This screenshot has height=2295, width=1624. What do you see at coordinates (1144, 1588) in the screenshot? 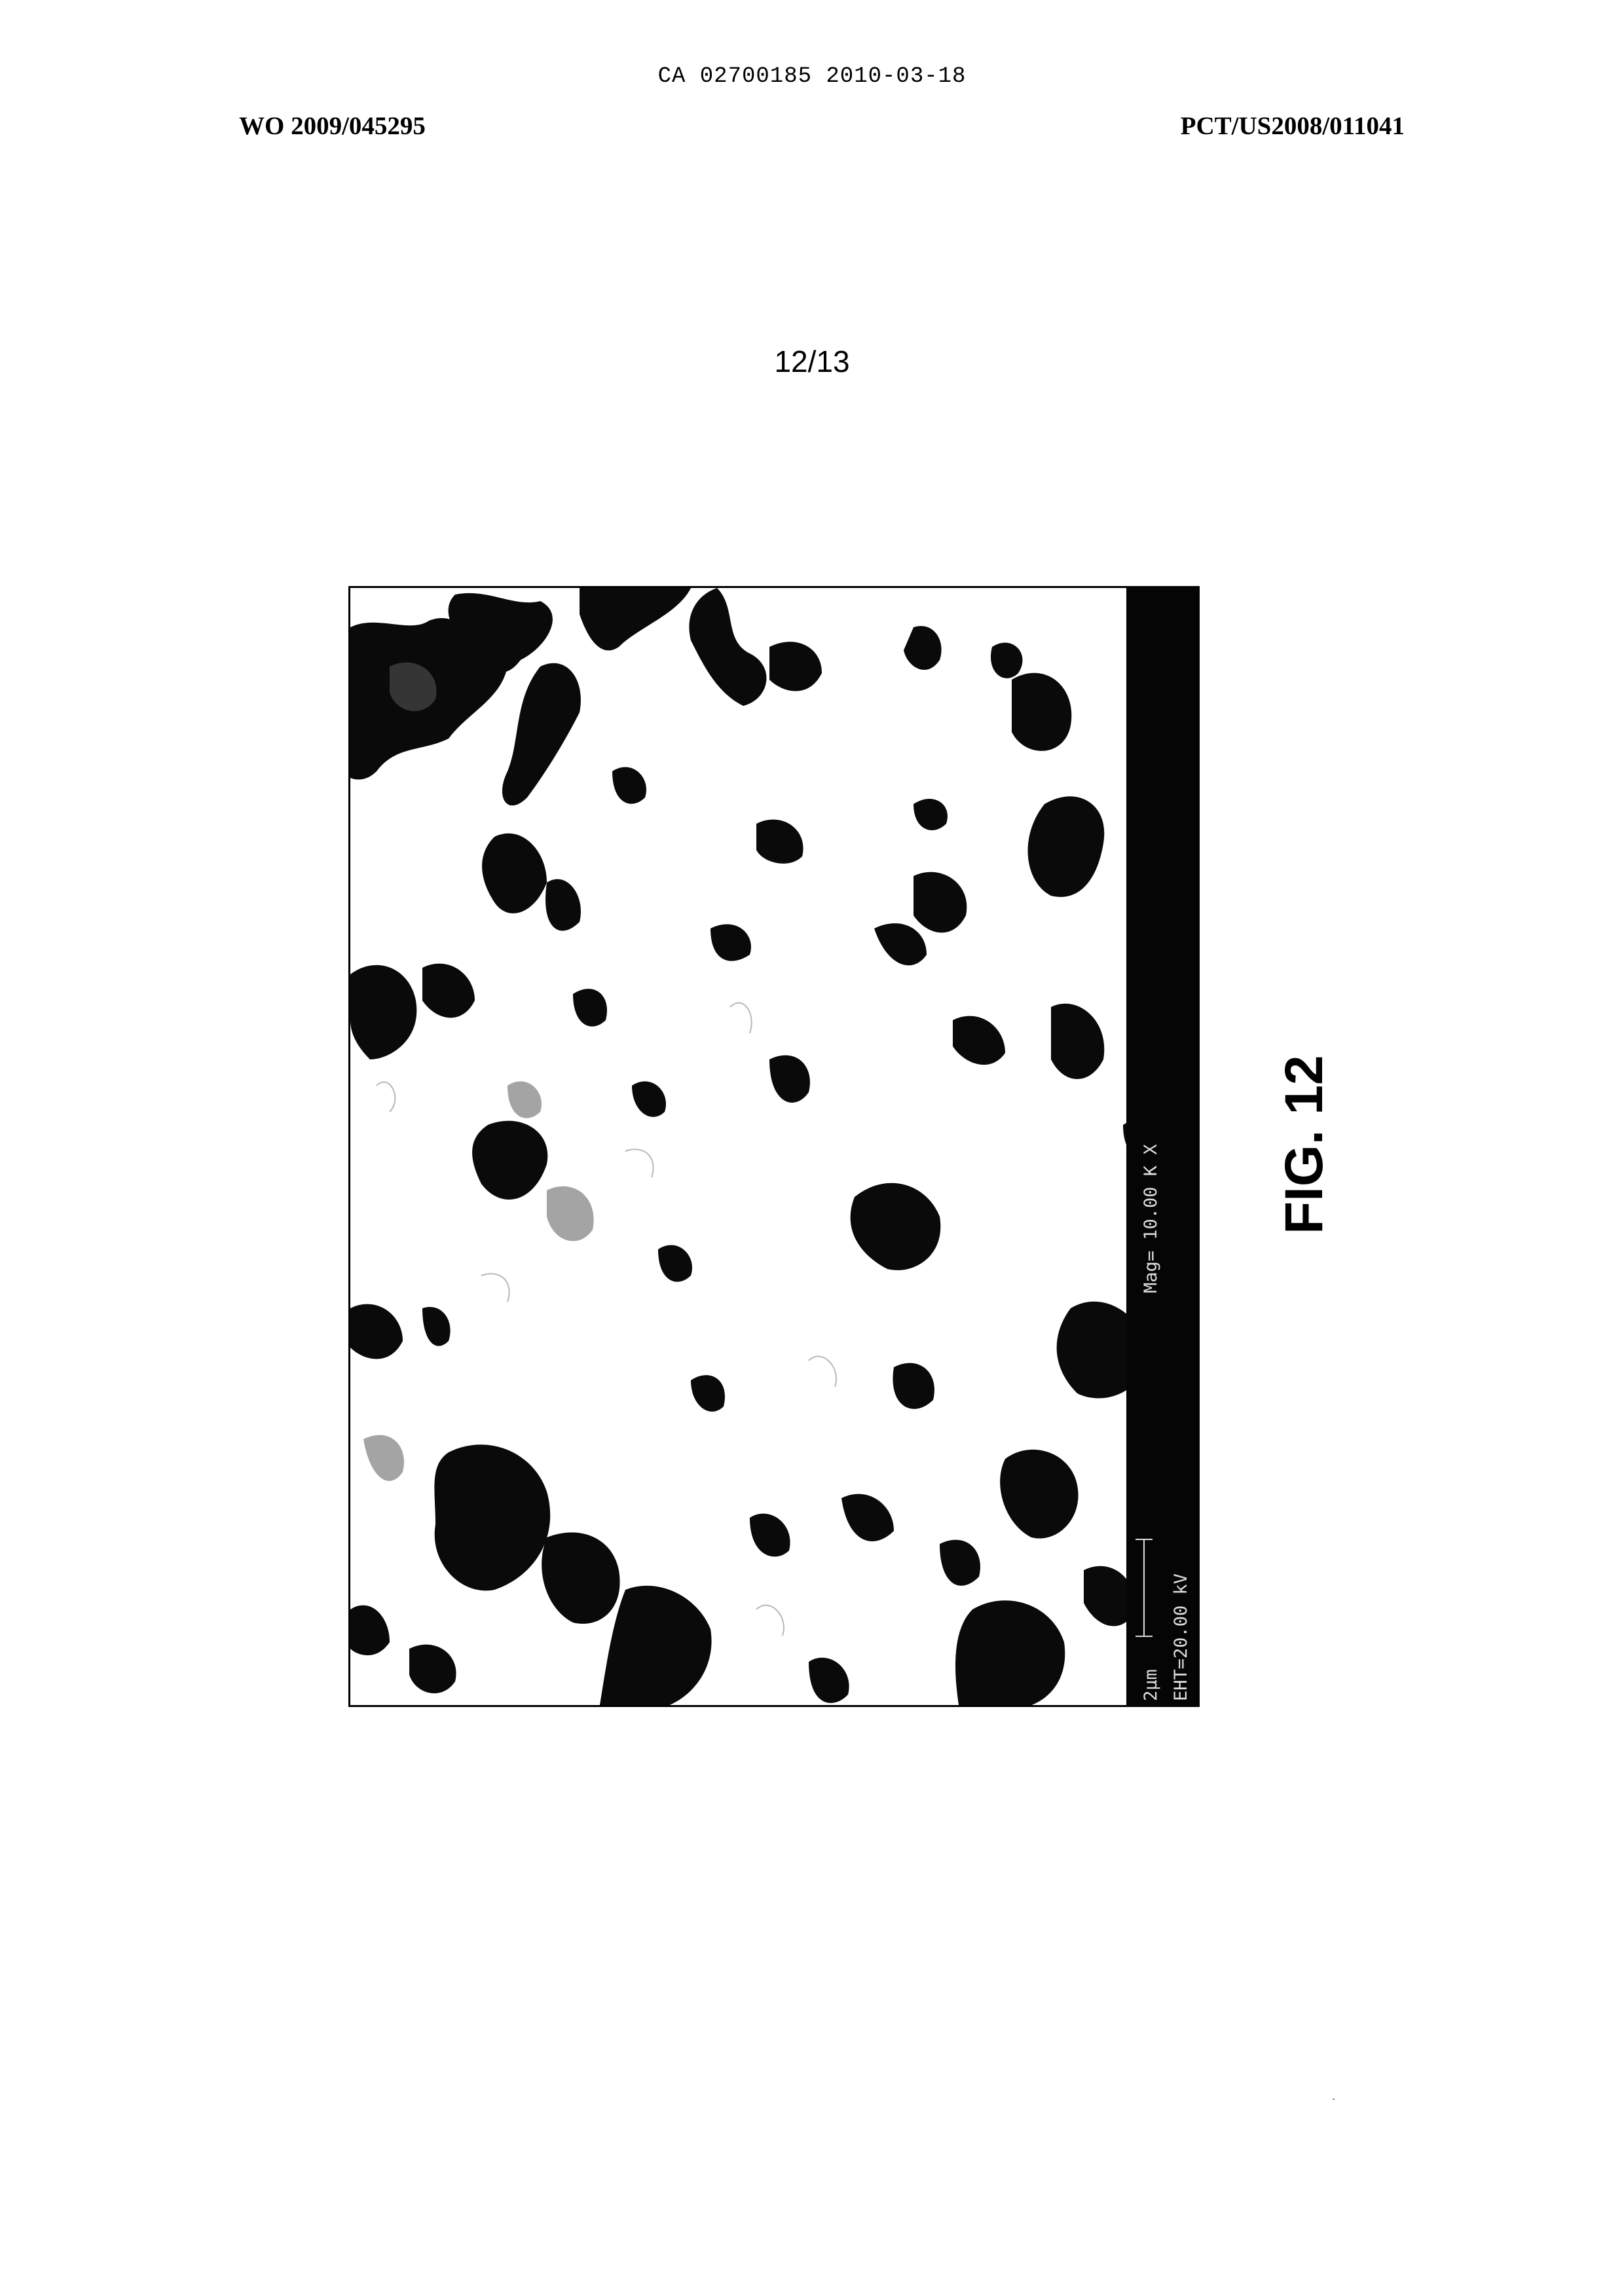
I see `scale-bar` at bounding box center [1144, 1588].